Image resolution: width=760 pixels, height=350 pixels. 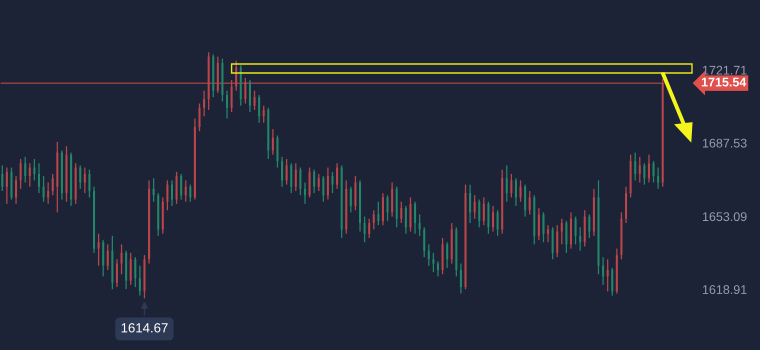 What do you see at coordinates (724, 217) in the screenshot?
I see `y-tick-label: 1653.09` at bounding box center [724, 217].